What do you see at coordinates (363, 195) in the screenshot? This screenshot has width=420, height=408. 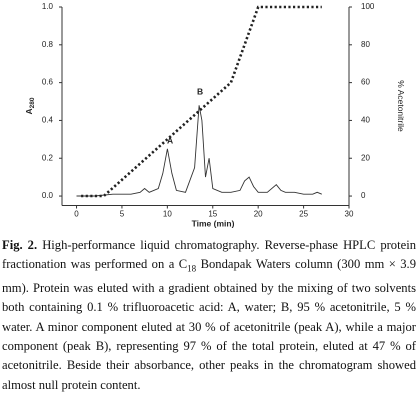 I see `y2-tick-label: 0` at bounding box center [363, 195].